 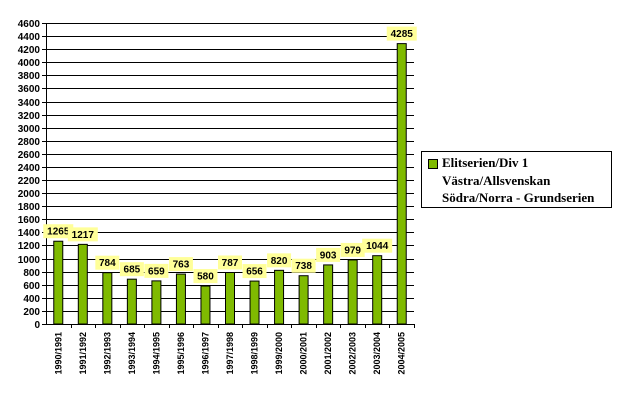 I want to click on data-label: 820, so click(x=279, y=261).